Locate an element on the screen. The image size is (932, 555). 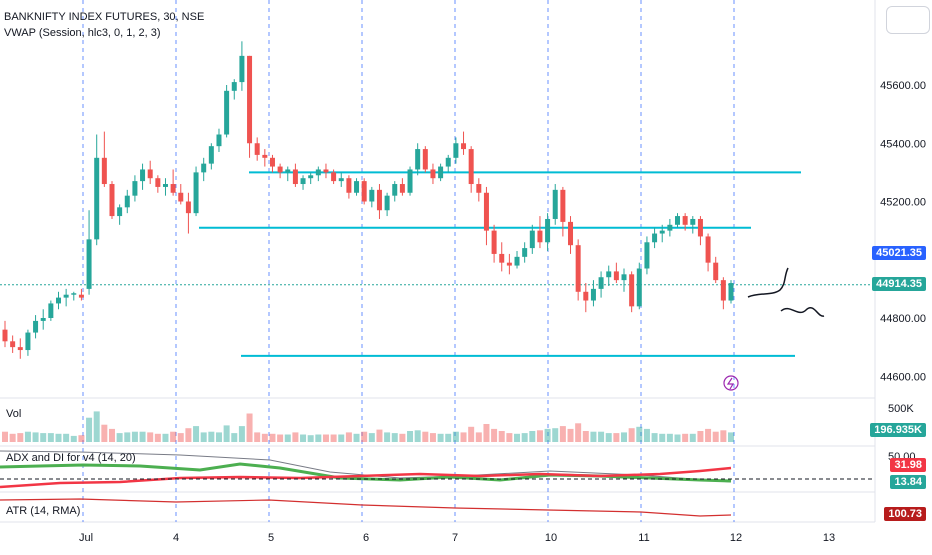
price-axis-label: 44800.00 is located at coordinates (903, 319).